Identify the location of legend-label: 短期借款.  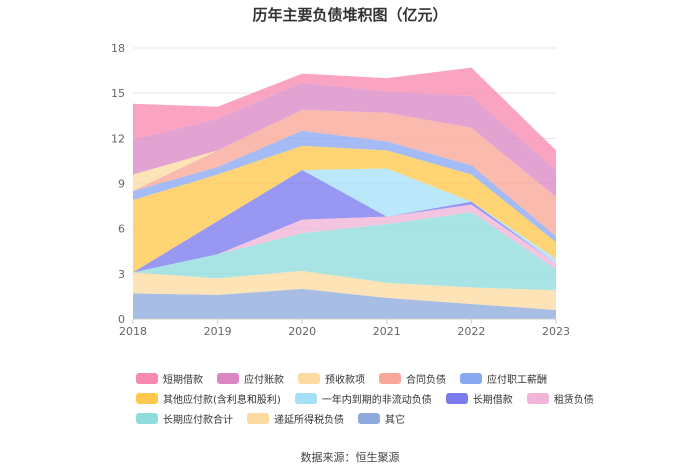
(183, 380).